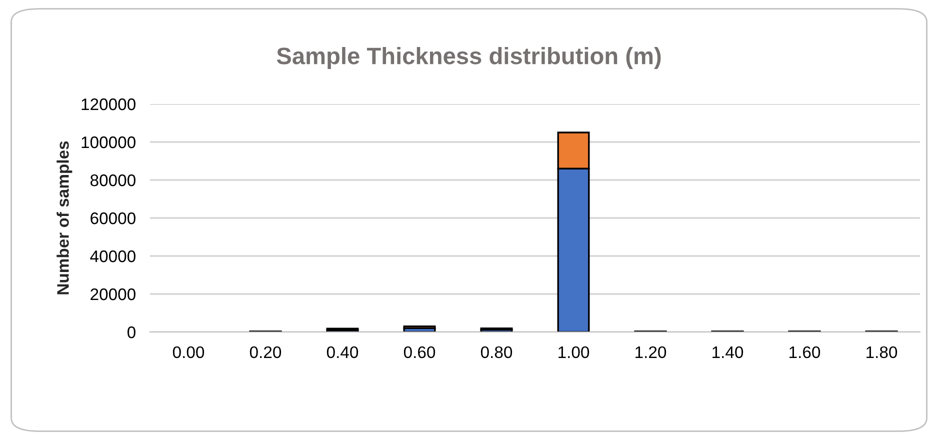 The width and height of the screenshot is (938, 440). I want to click on x-tick-label: 1.80, so click(882, 352).